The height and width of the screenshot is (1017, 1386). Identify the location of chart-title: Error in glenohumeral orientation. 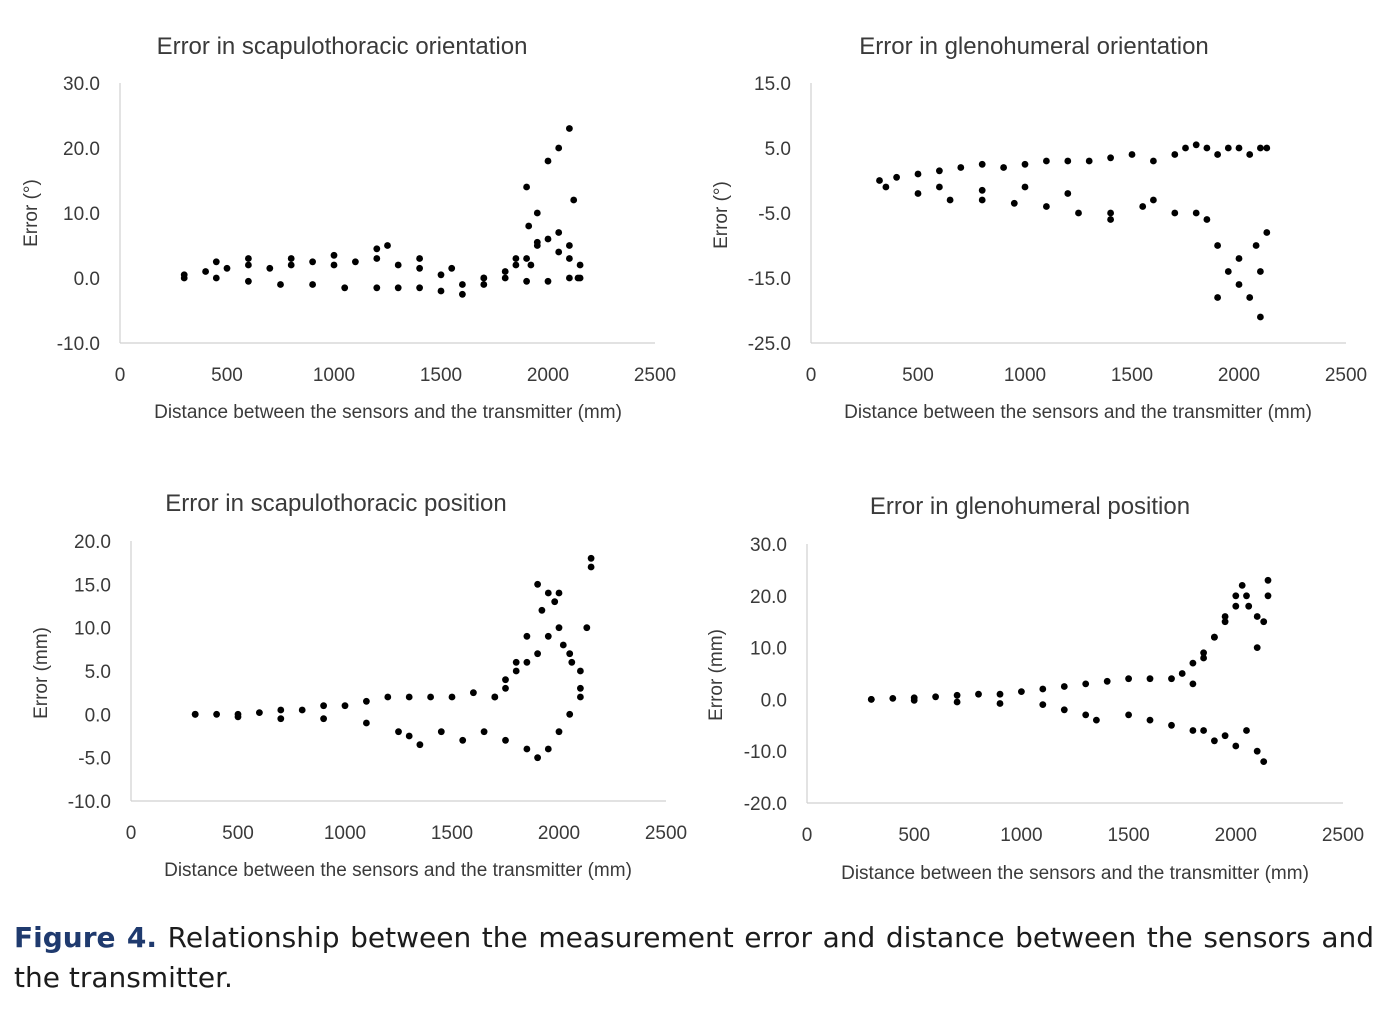
(1034, 46).